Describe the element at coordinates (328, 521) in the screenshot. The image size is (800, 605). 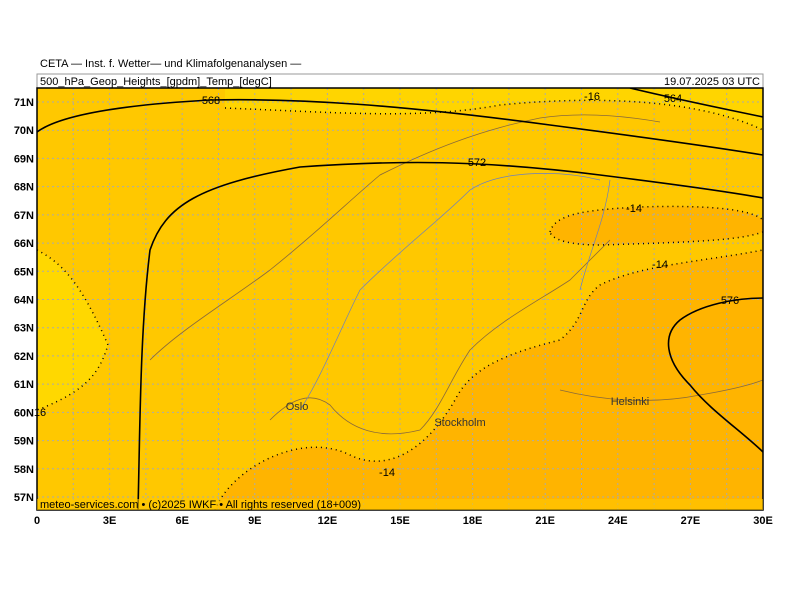
I see `lon-label: 12E` at that location.